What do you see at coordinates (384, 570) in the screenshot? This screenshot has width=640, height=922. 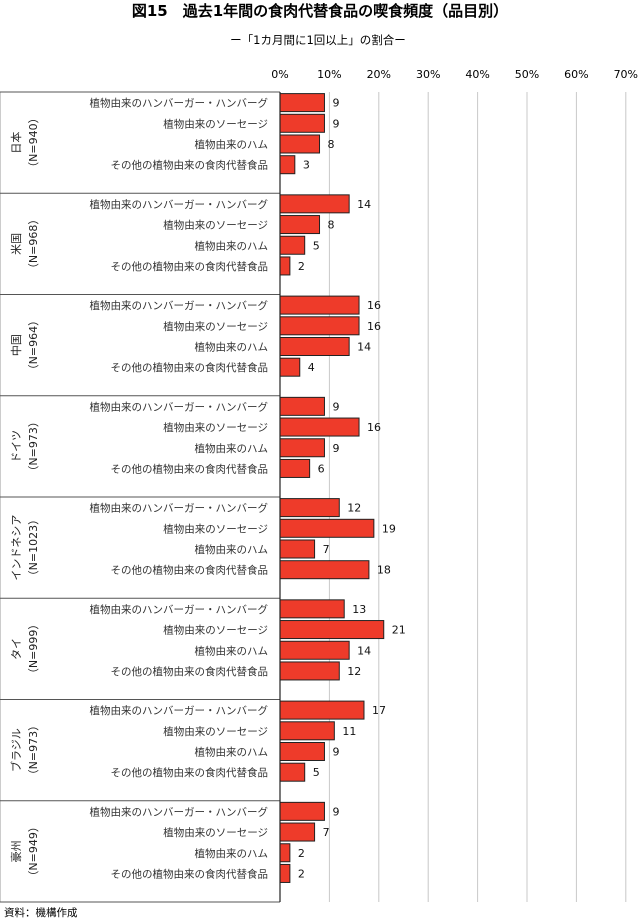 I see `value-label: 18` at bounding box center [384, 570].